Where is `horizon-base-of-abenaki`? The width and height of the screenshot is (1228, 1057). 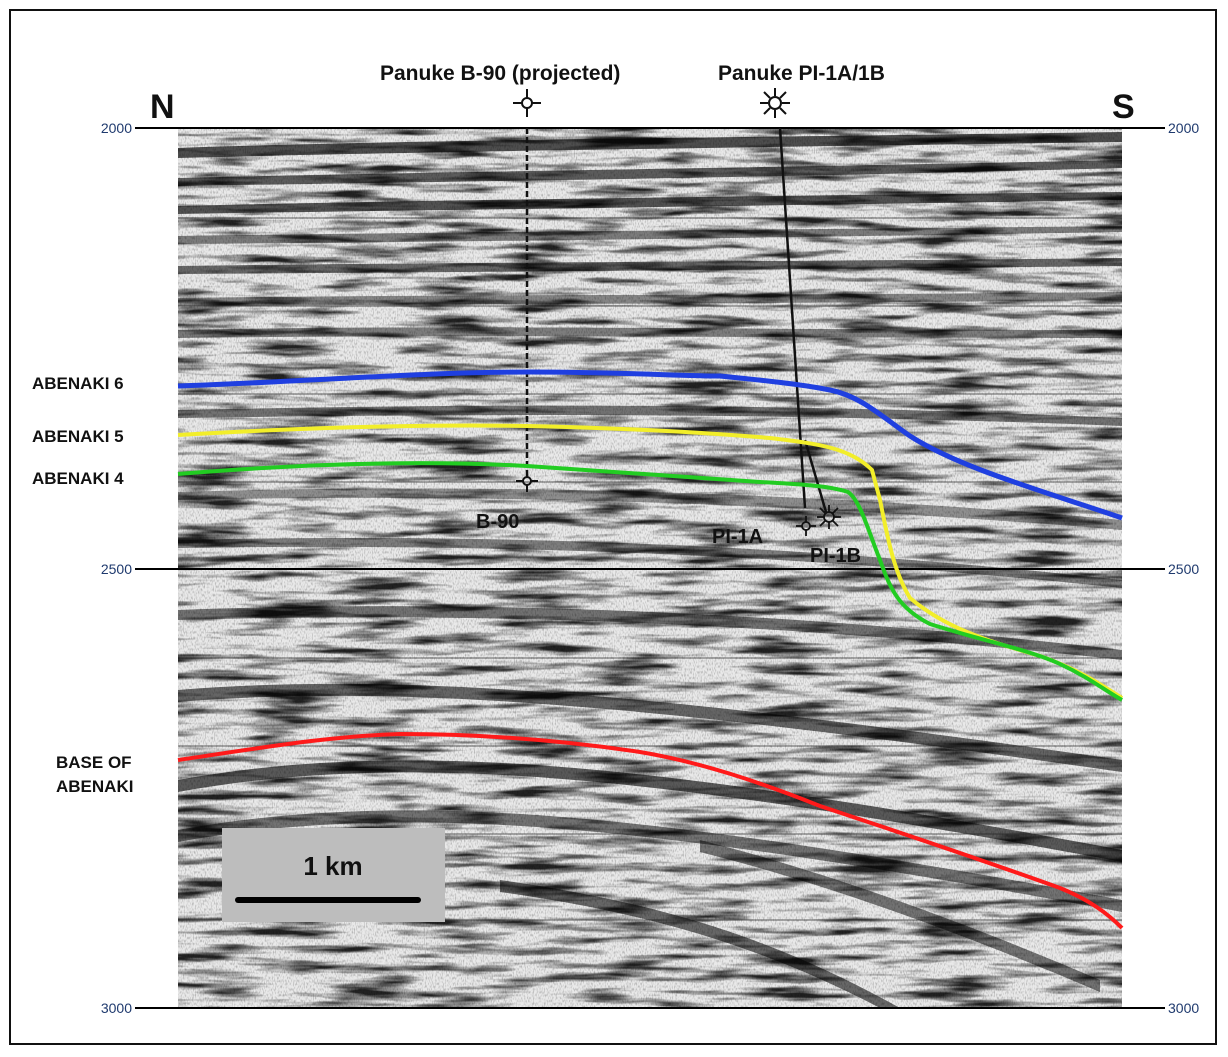
horizon-base-of-abenaki is located at coordinates (650, 830).